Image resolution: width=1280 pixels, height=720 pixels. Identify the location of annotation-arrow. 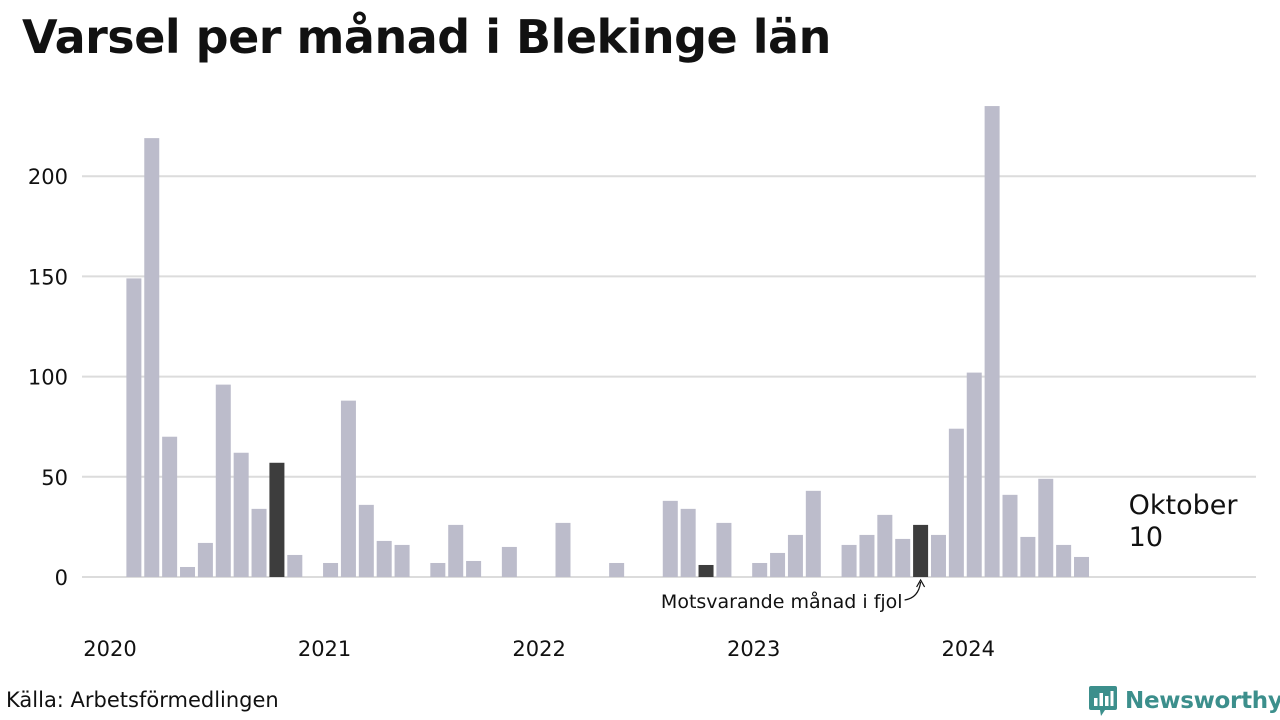
(913, 591).